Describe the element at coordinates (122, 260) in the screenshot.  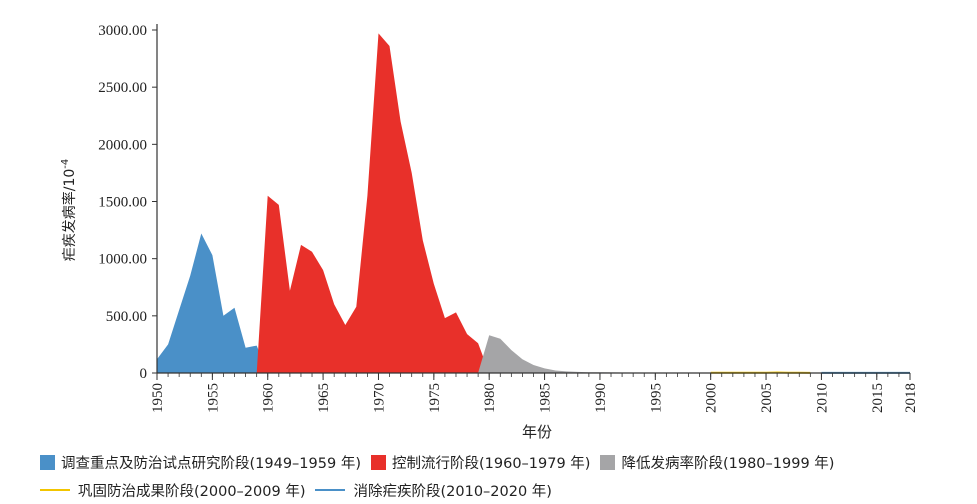
I see `y-tick-label: 1000.00` at that location.